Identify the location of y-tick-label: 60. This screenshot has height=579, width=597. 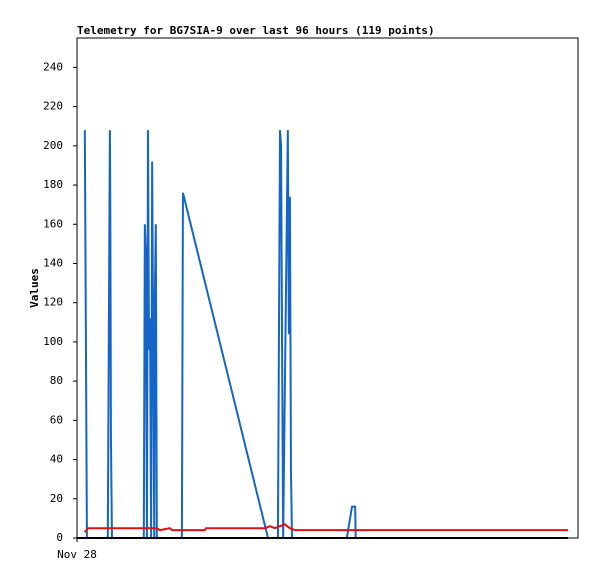
(56, 419).